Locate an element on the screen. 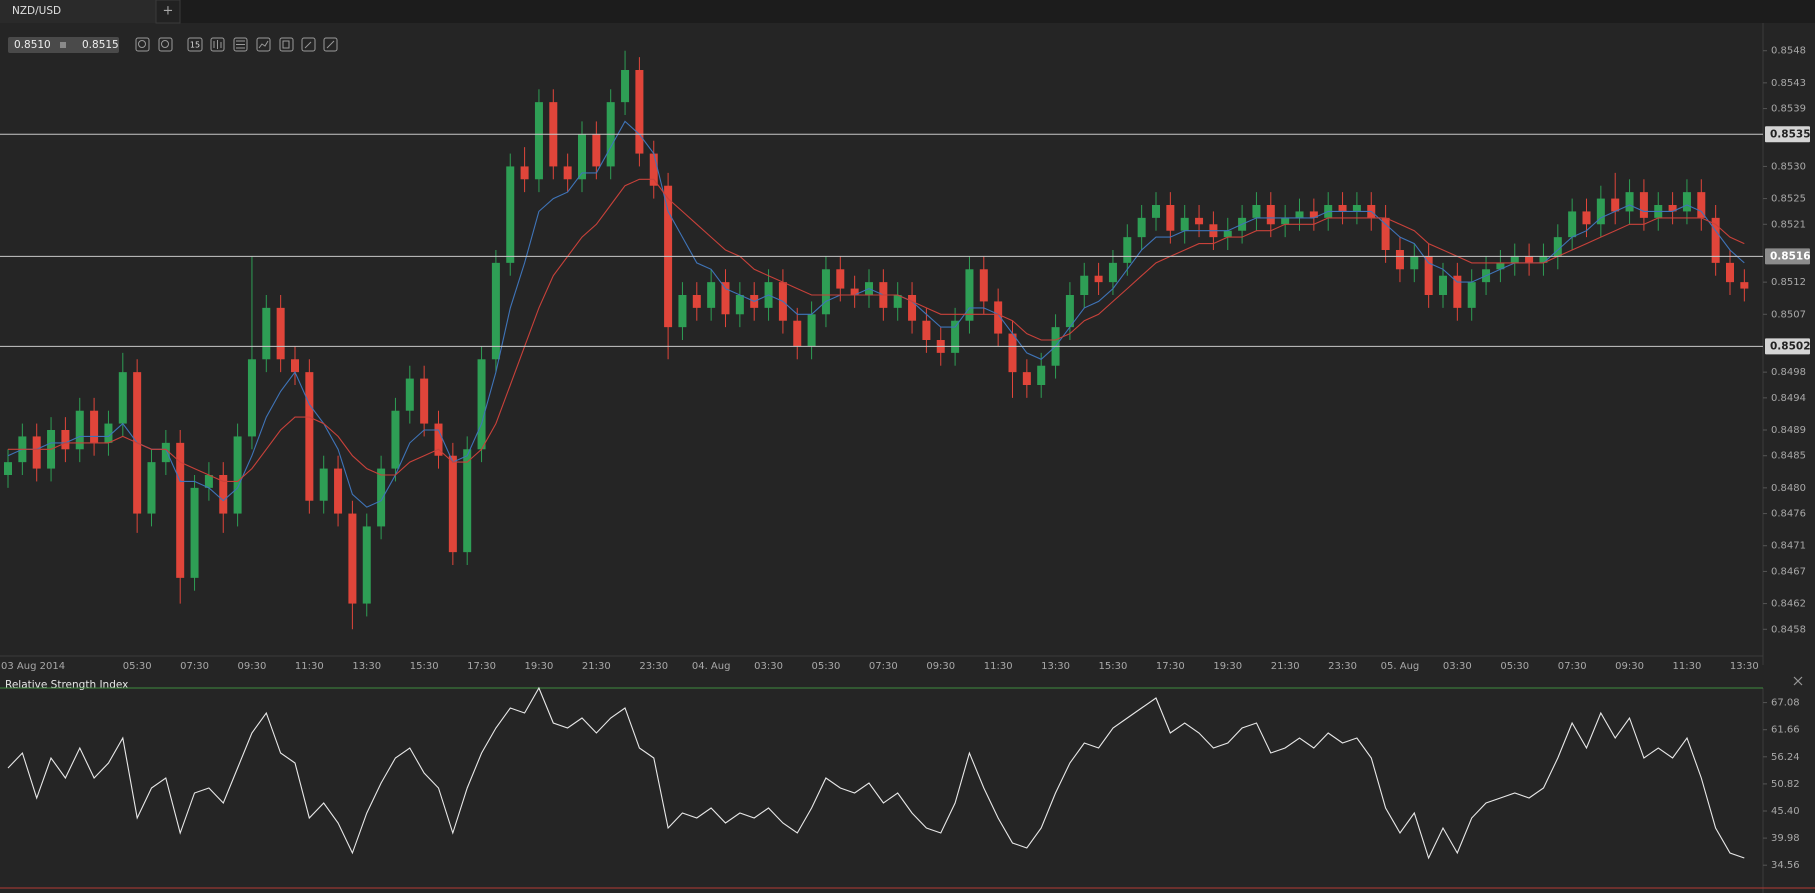  pen-icon is located at coordinates (330, 44).